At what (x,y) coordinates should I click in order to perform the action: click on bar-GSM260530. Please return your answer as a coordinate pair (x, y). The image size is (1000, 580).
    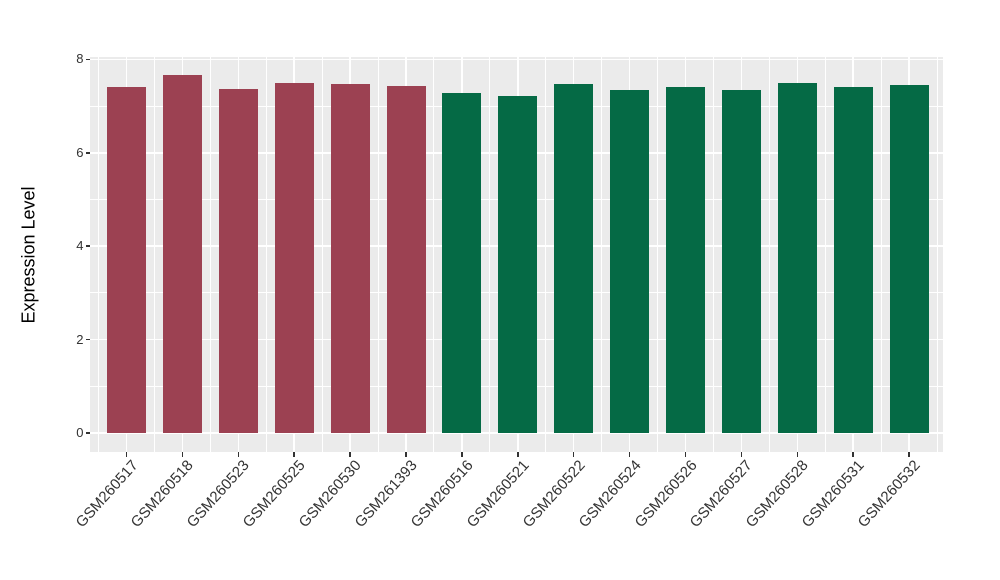
    Looking at the image, I should click on (350, 258).